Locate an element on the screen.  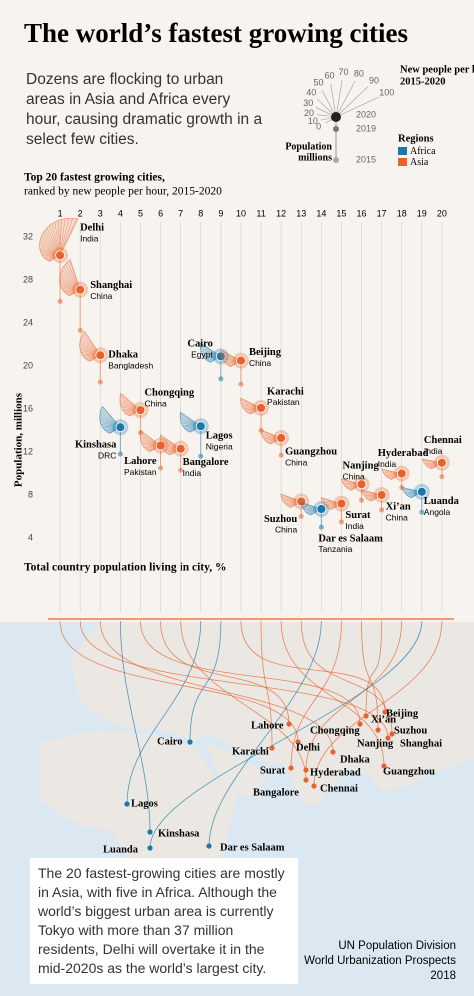
y-axis-label: Population, millions is located at coordinates (19, 439).